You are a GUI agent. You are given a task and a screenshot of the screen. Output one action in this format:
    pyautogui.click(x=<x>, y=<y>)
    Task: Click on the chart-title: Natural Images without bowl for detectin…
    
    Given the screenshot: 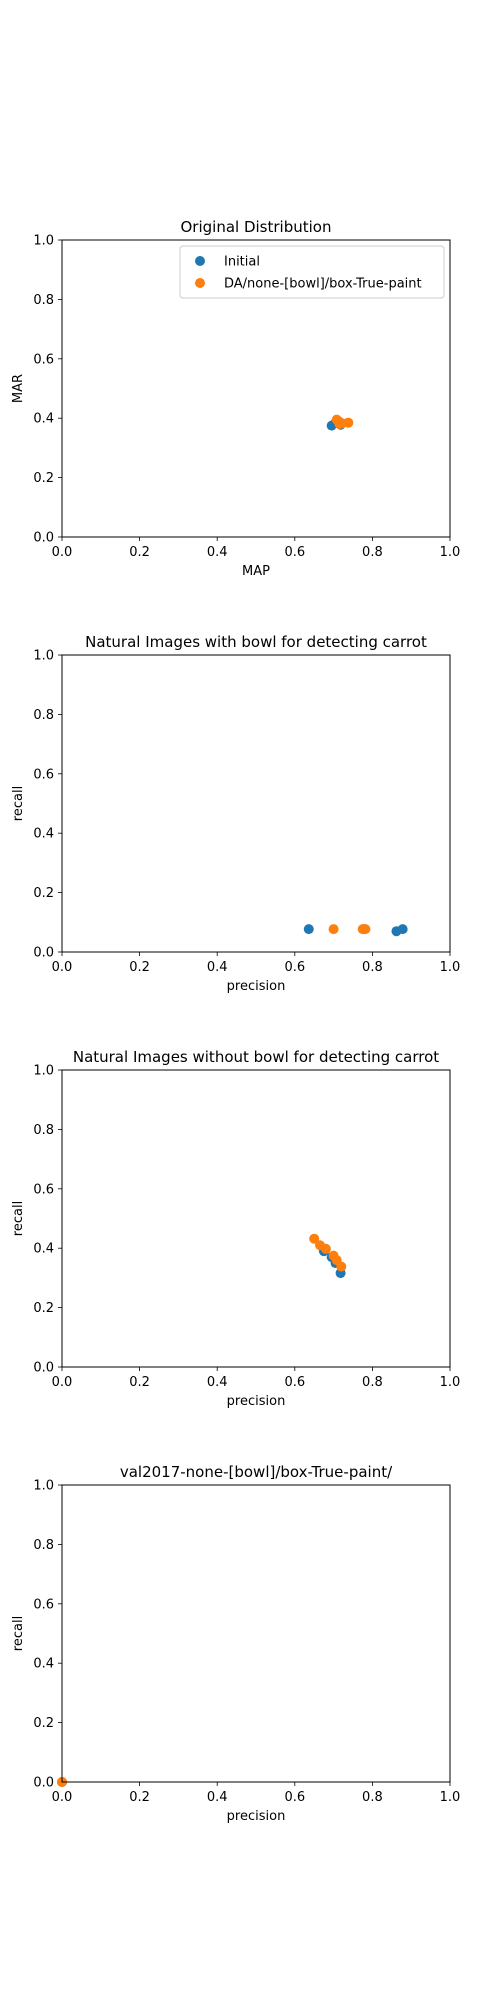 What is the action you would take?
    pyautogui.click(x=256, y=1057)
    